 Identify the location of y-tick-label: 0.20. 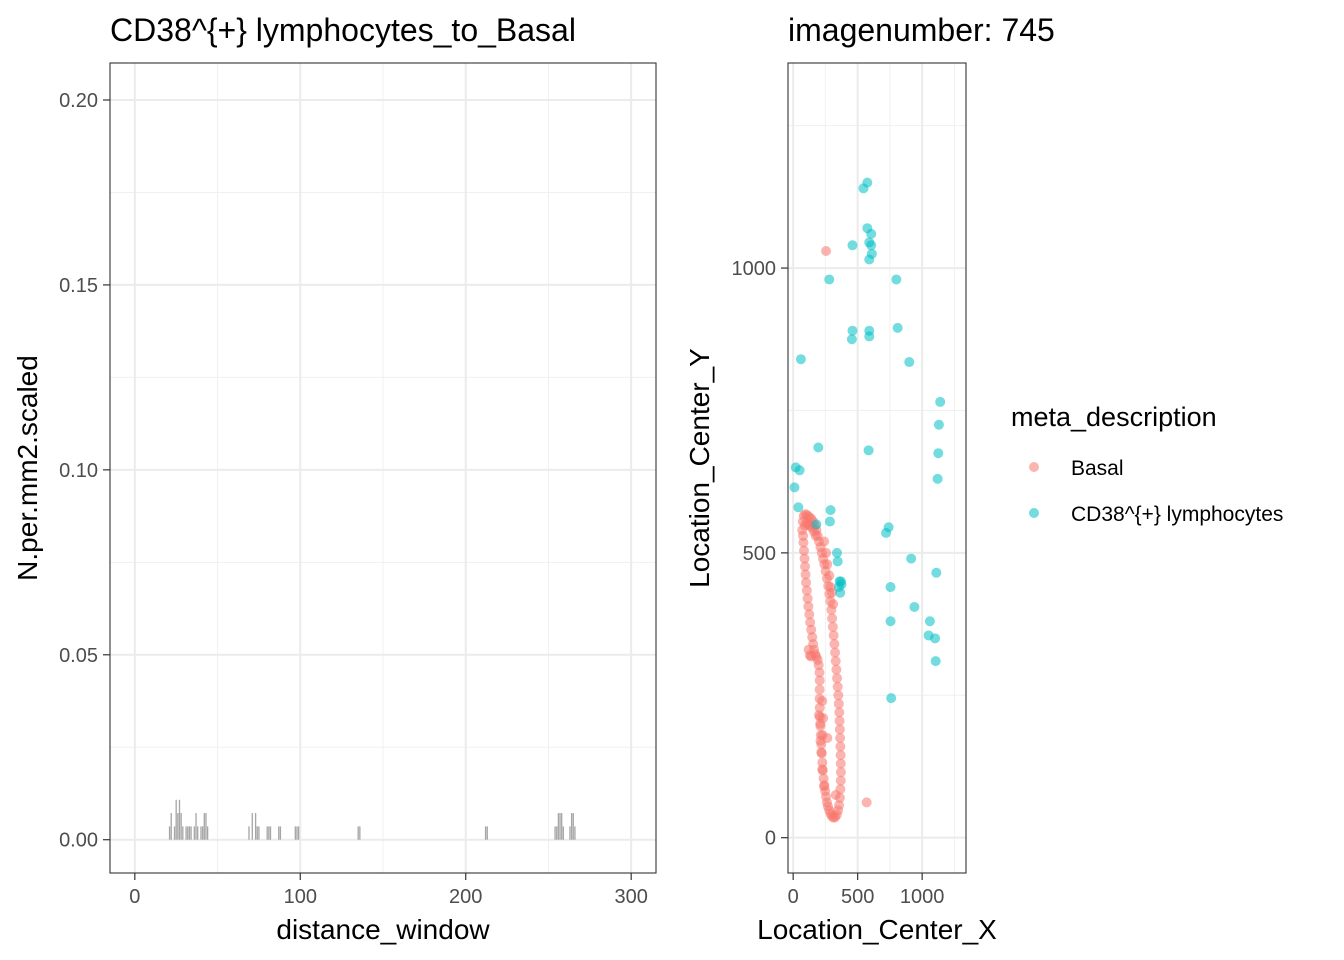
(78, 101).